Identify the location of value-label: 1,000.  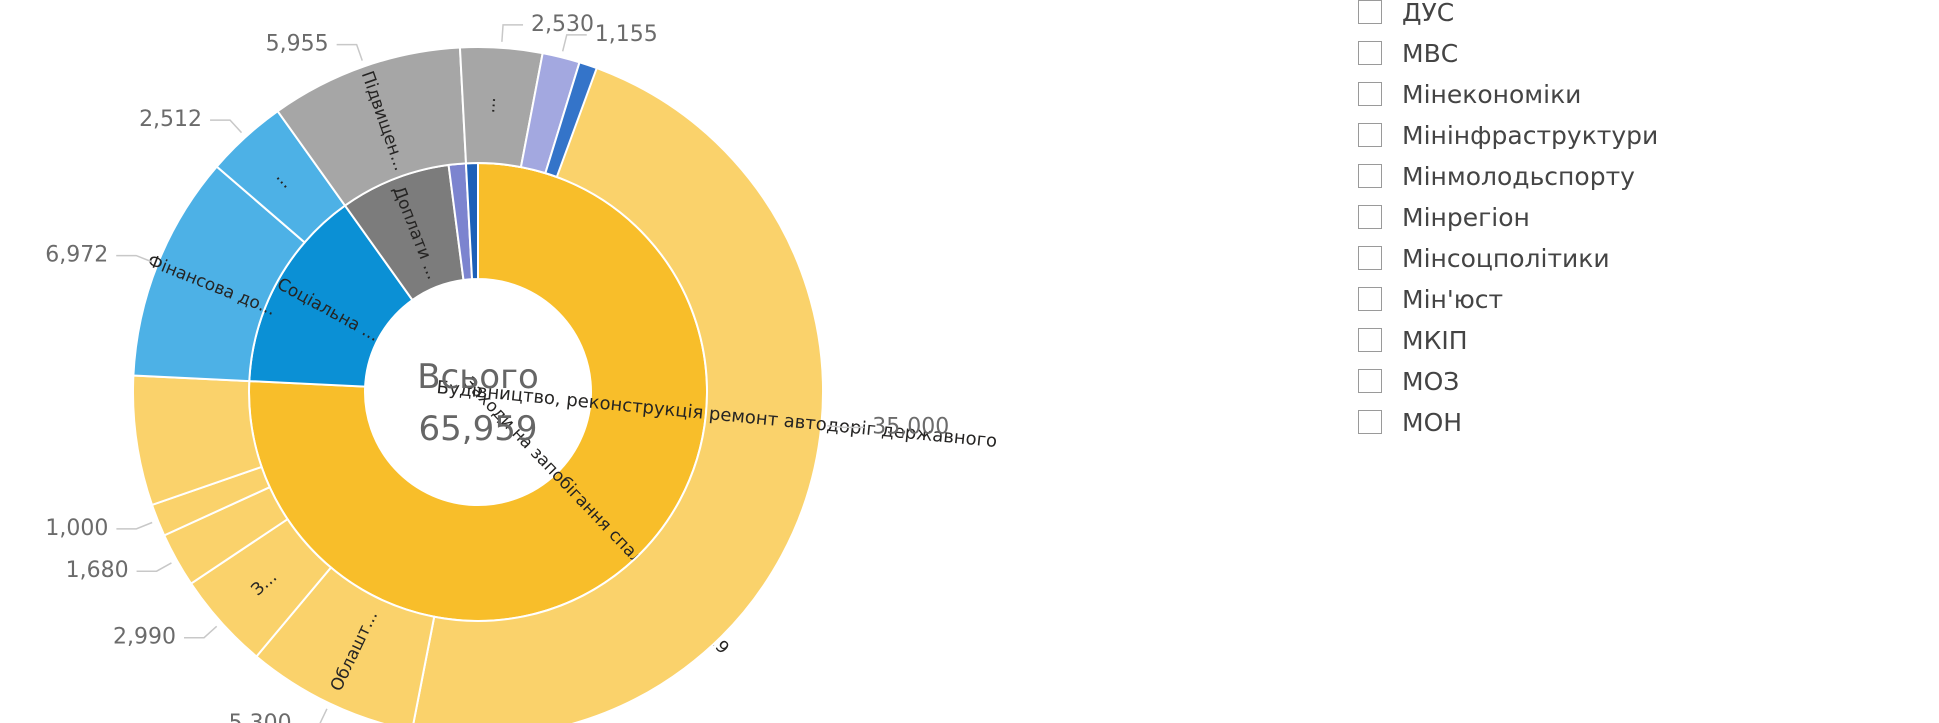
(76, 528).